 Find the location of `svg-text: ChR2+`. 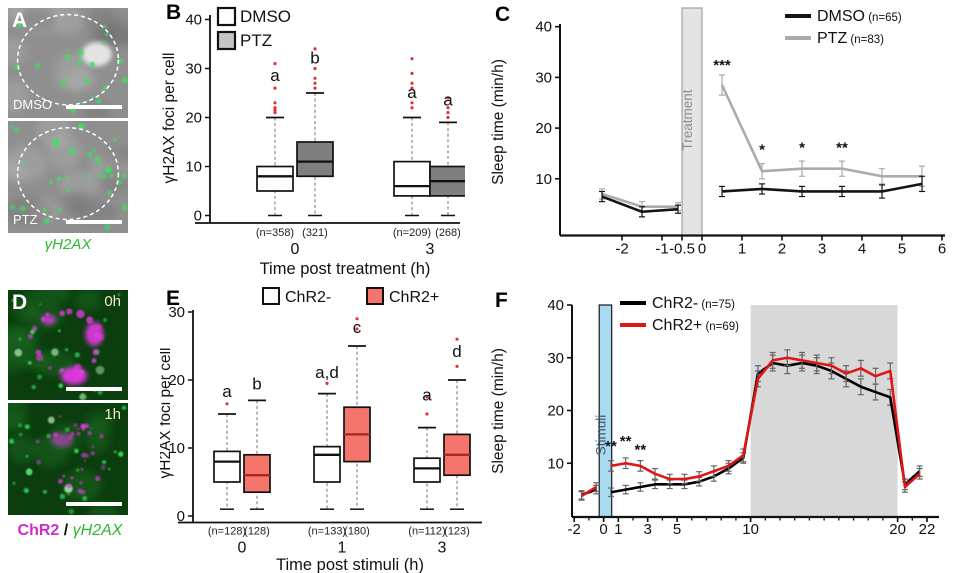

svg-text: ChR2+ is located at coordinates (414, 297).